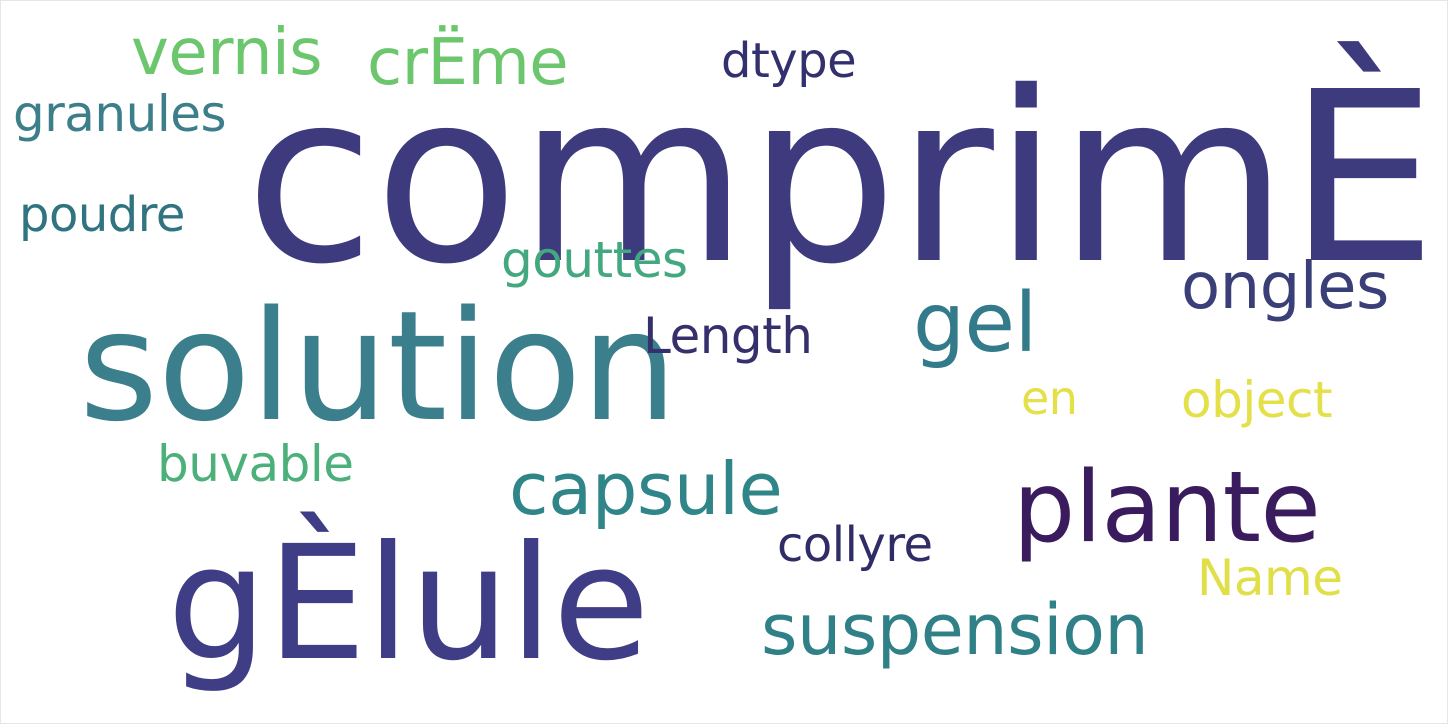  What do you see at coordinates (1270, 578) in the screenshot?
I see `word-name: Name` at bounding box center [1270, 578].